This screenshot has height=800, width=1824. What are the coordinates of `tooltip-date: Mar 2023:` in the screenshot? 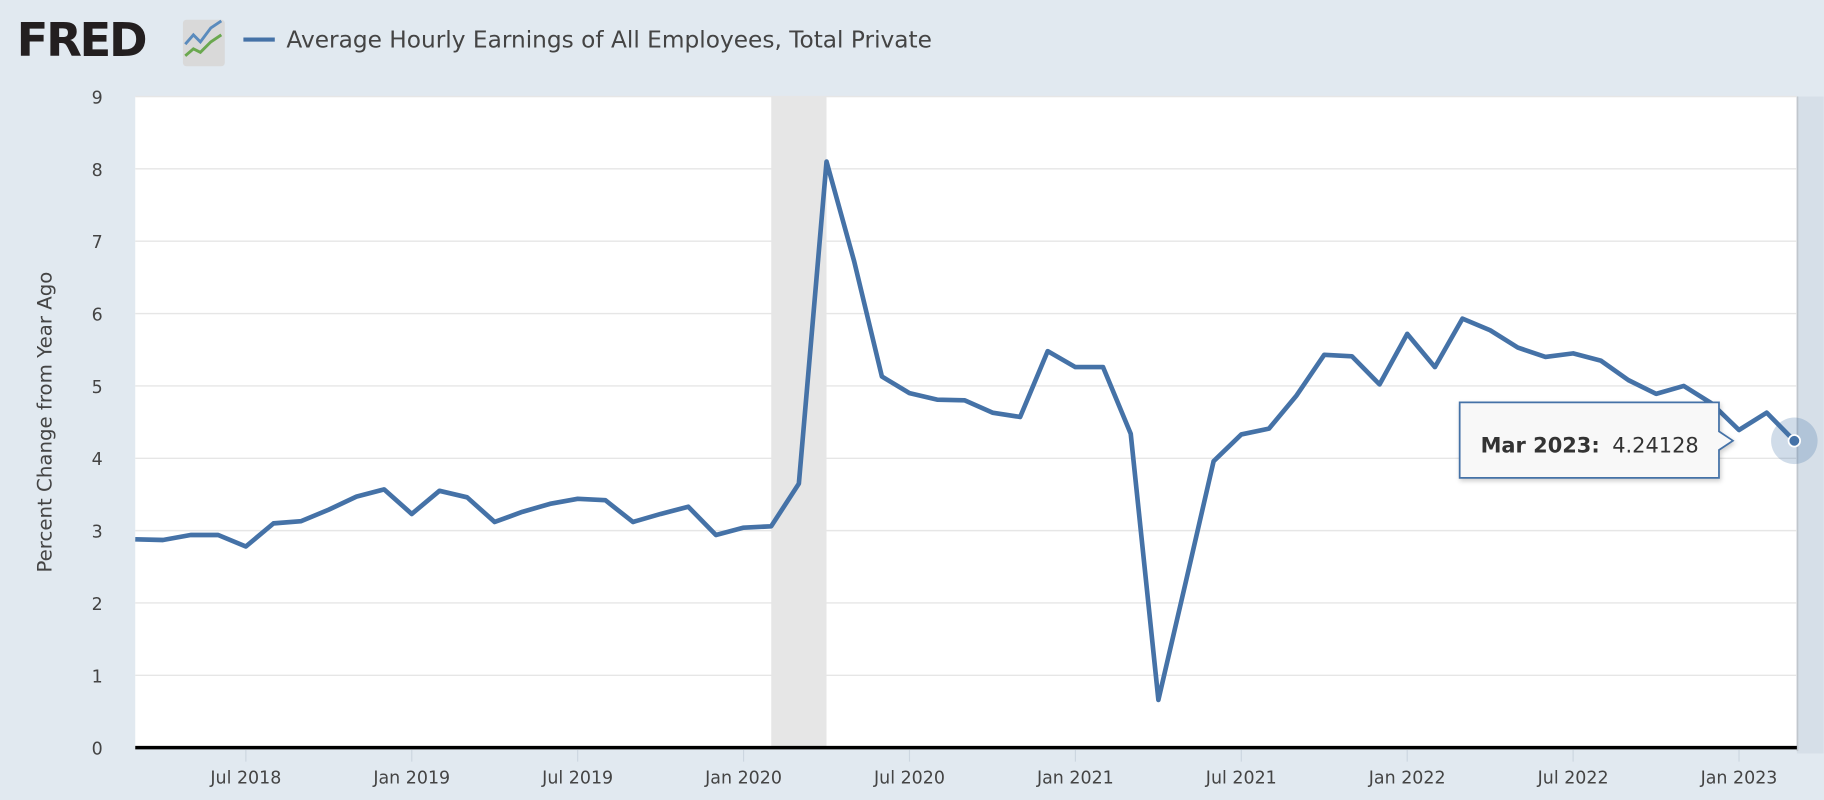 It's located at (1540, 445).